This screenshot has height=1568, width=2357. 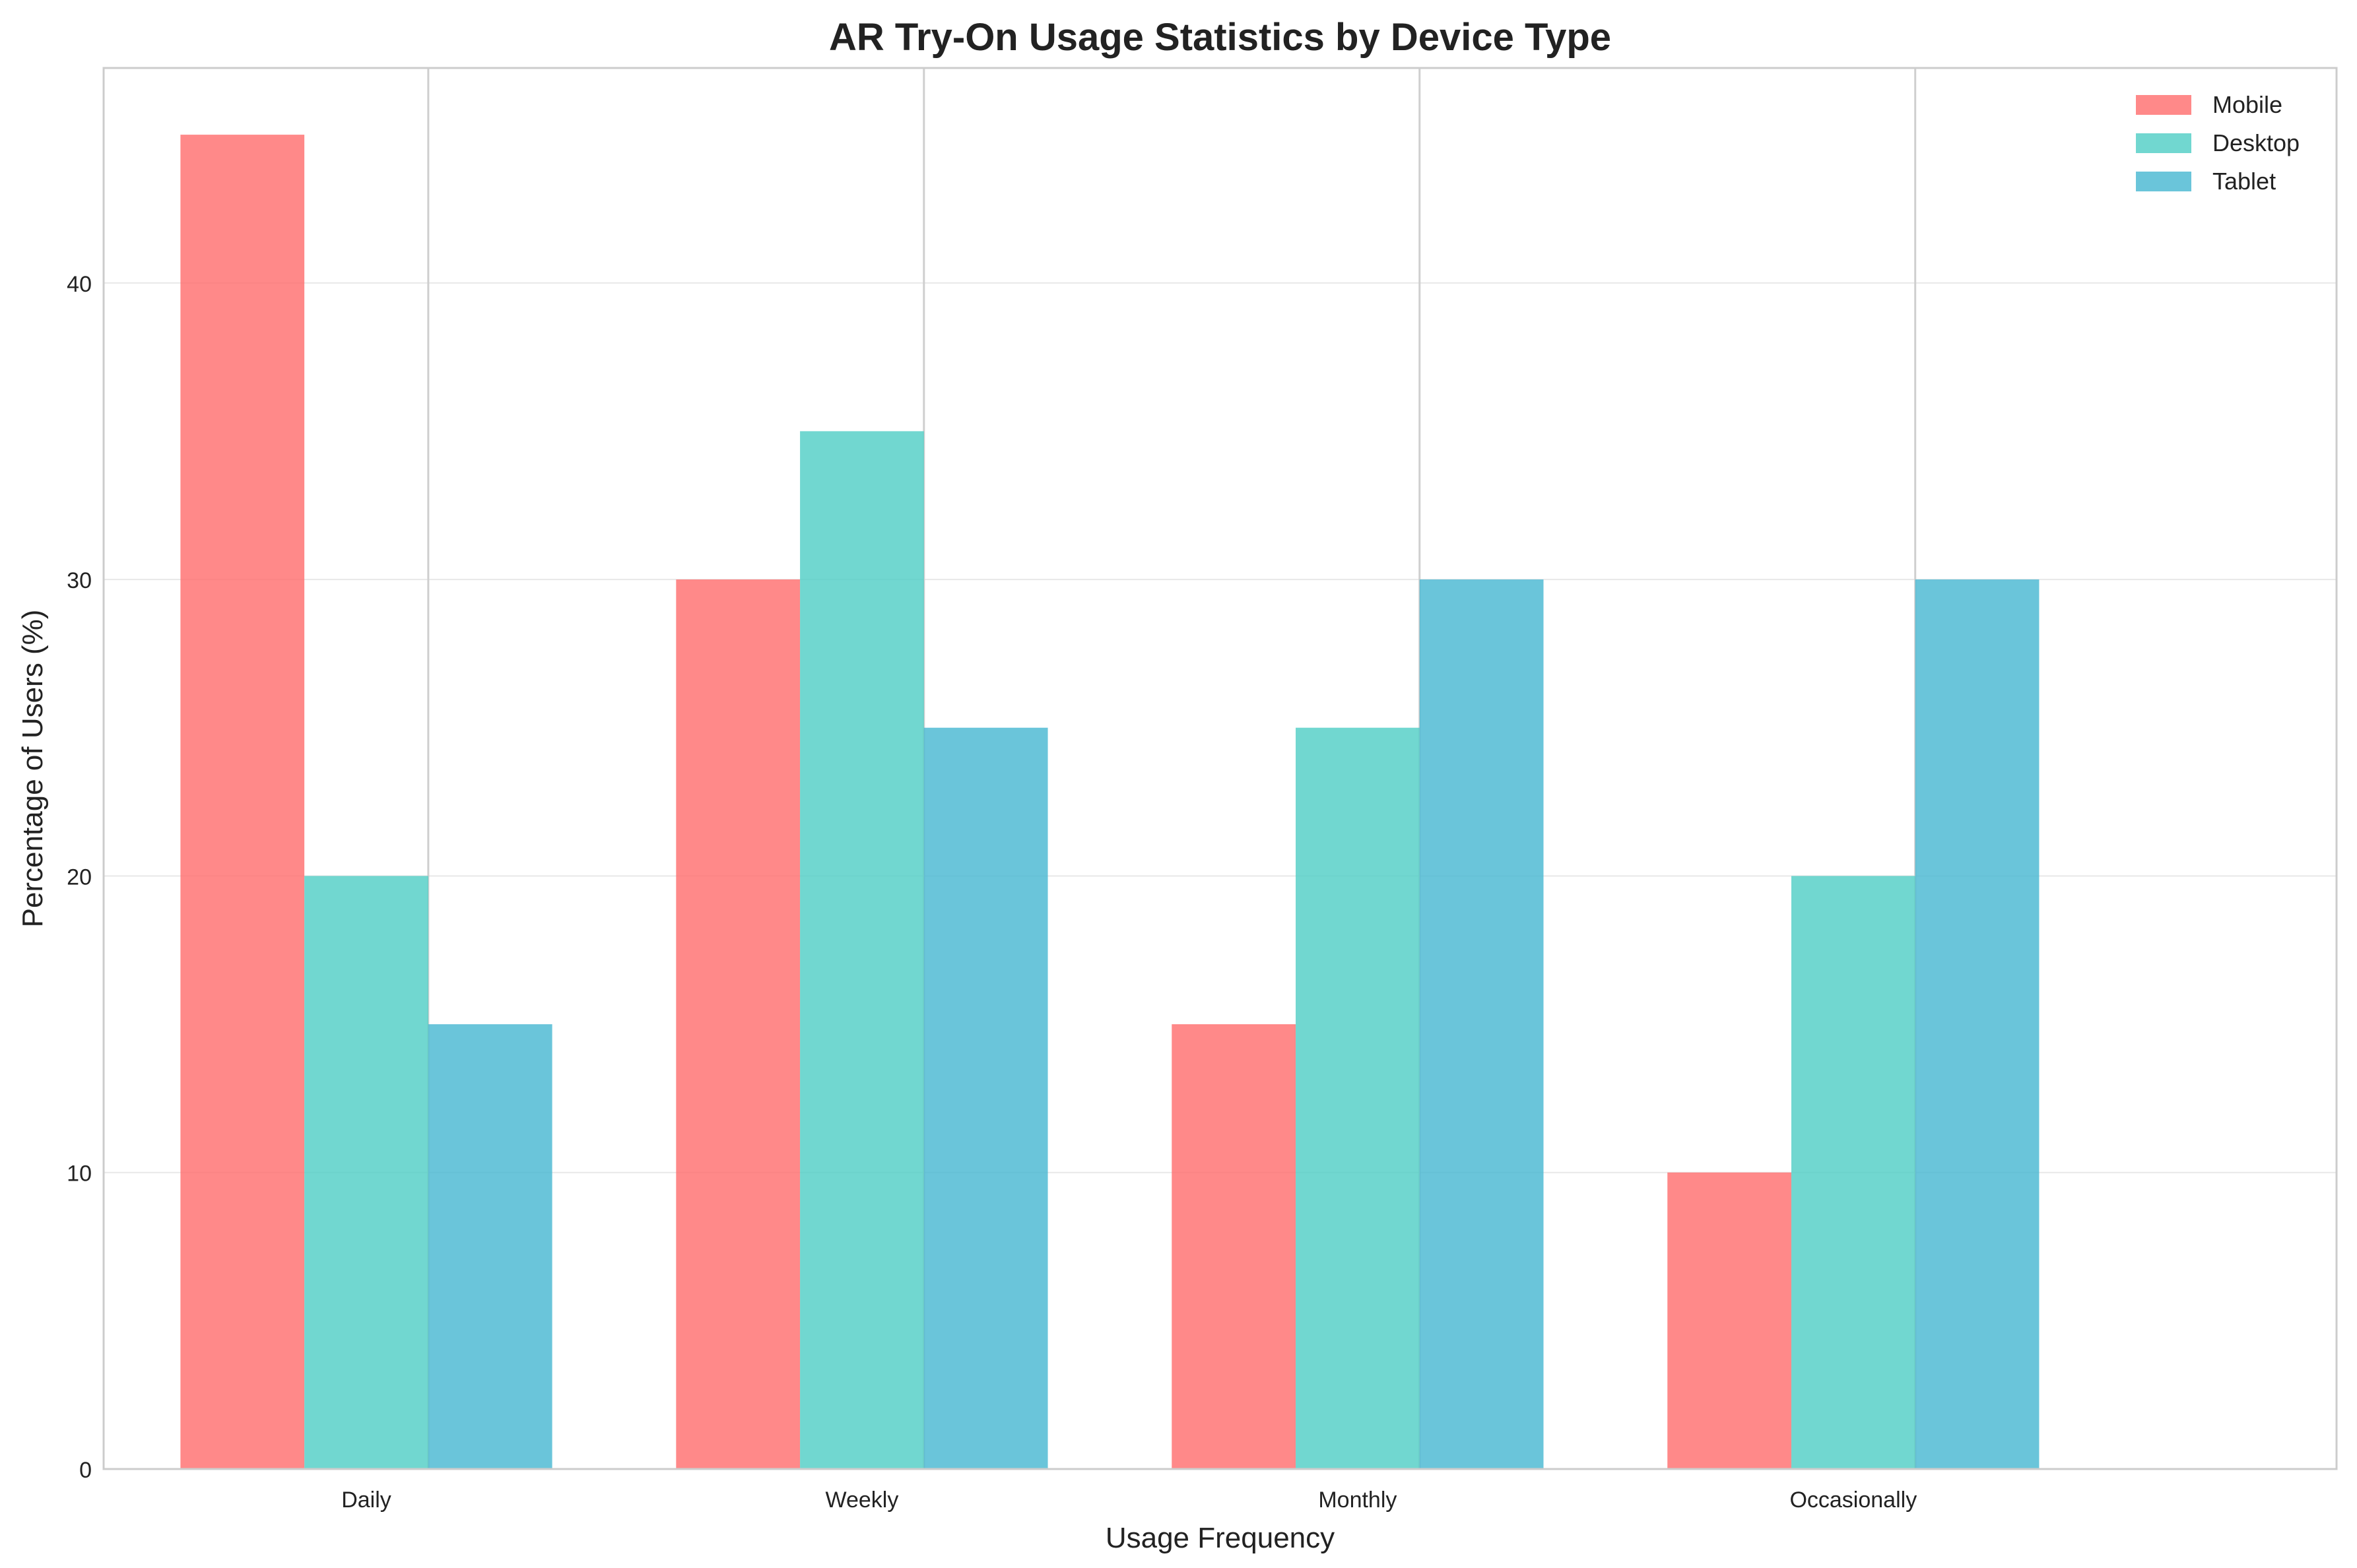 I want to click on bar-desktop-monthly, so click(x=1358, y=1098).